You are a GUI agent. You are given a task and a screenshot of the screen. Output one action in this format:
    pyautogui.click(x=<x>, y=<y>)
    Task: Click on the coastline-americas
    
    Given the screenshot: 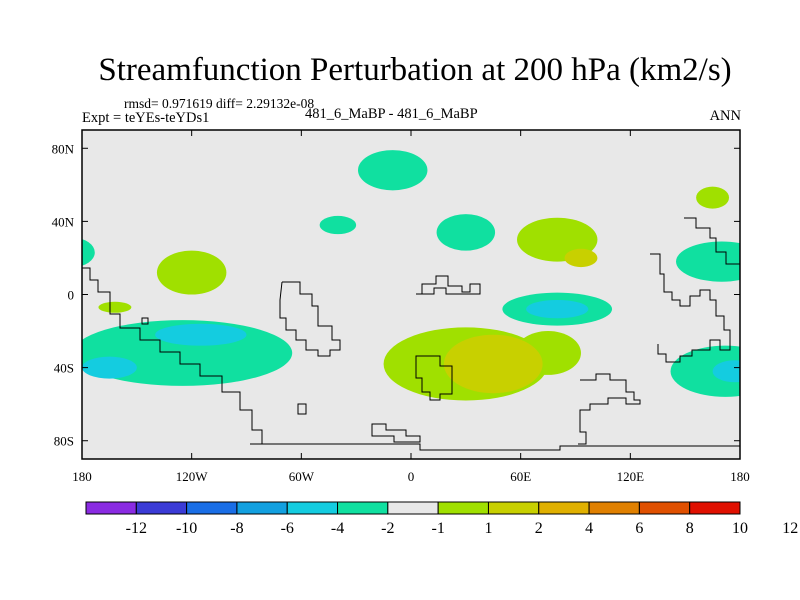 What is the action you would take?
    pyautogui.click(x=172, y=356)
    